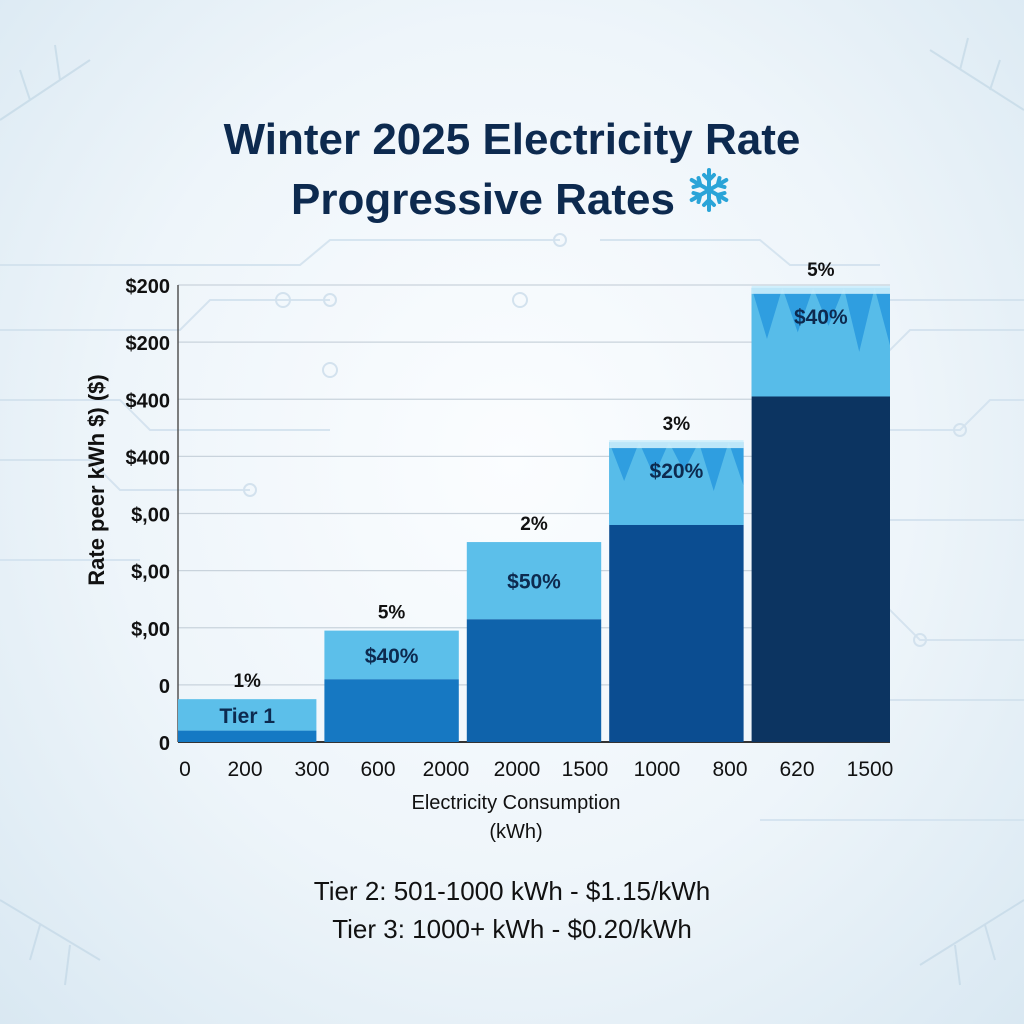 Image resolution: width=1024 pixels, height=1024 pixels. What do you see at coordinates (657, 769) in the screenshot?
I see `x-tick-label: 1000` at bounding box center [657, 769].